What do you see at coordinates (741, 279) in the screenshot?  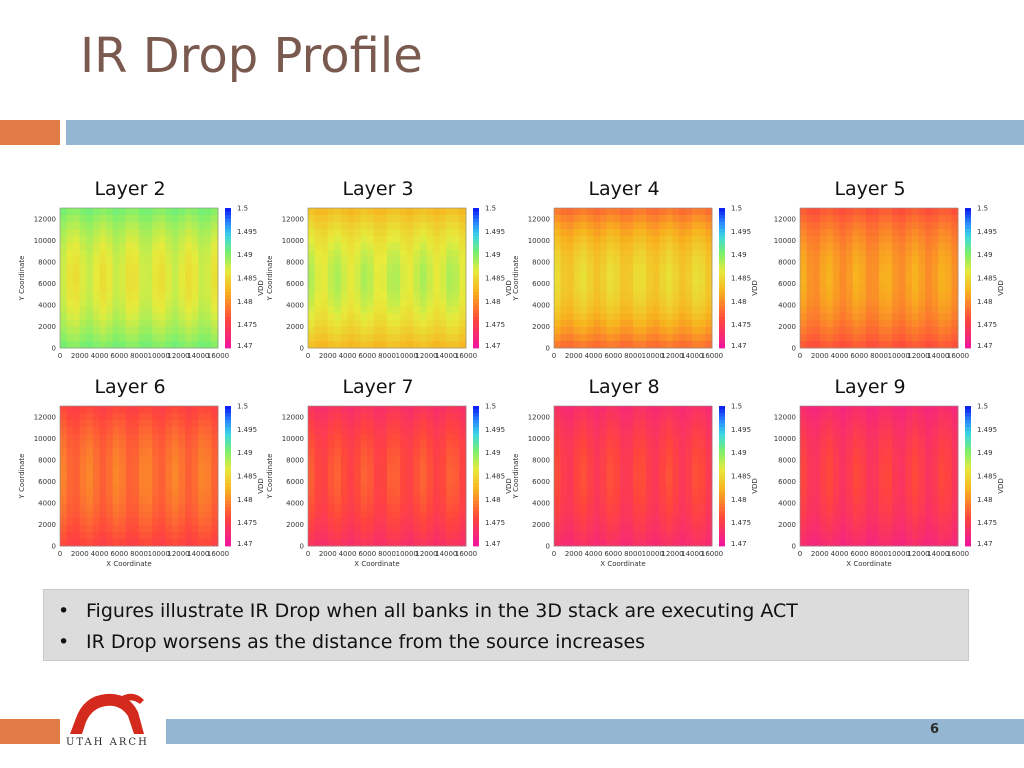 I see `colorbar-tick-label: 1.485` at bounding box center [741, 279].